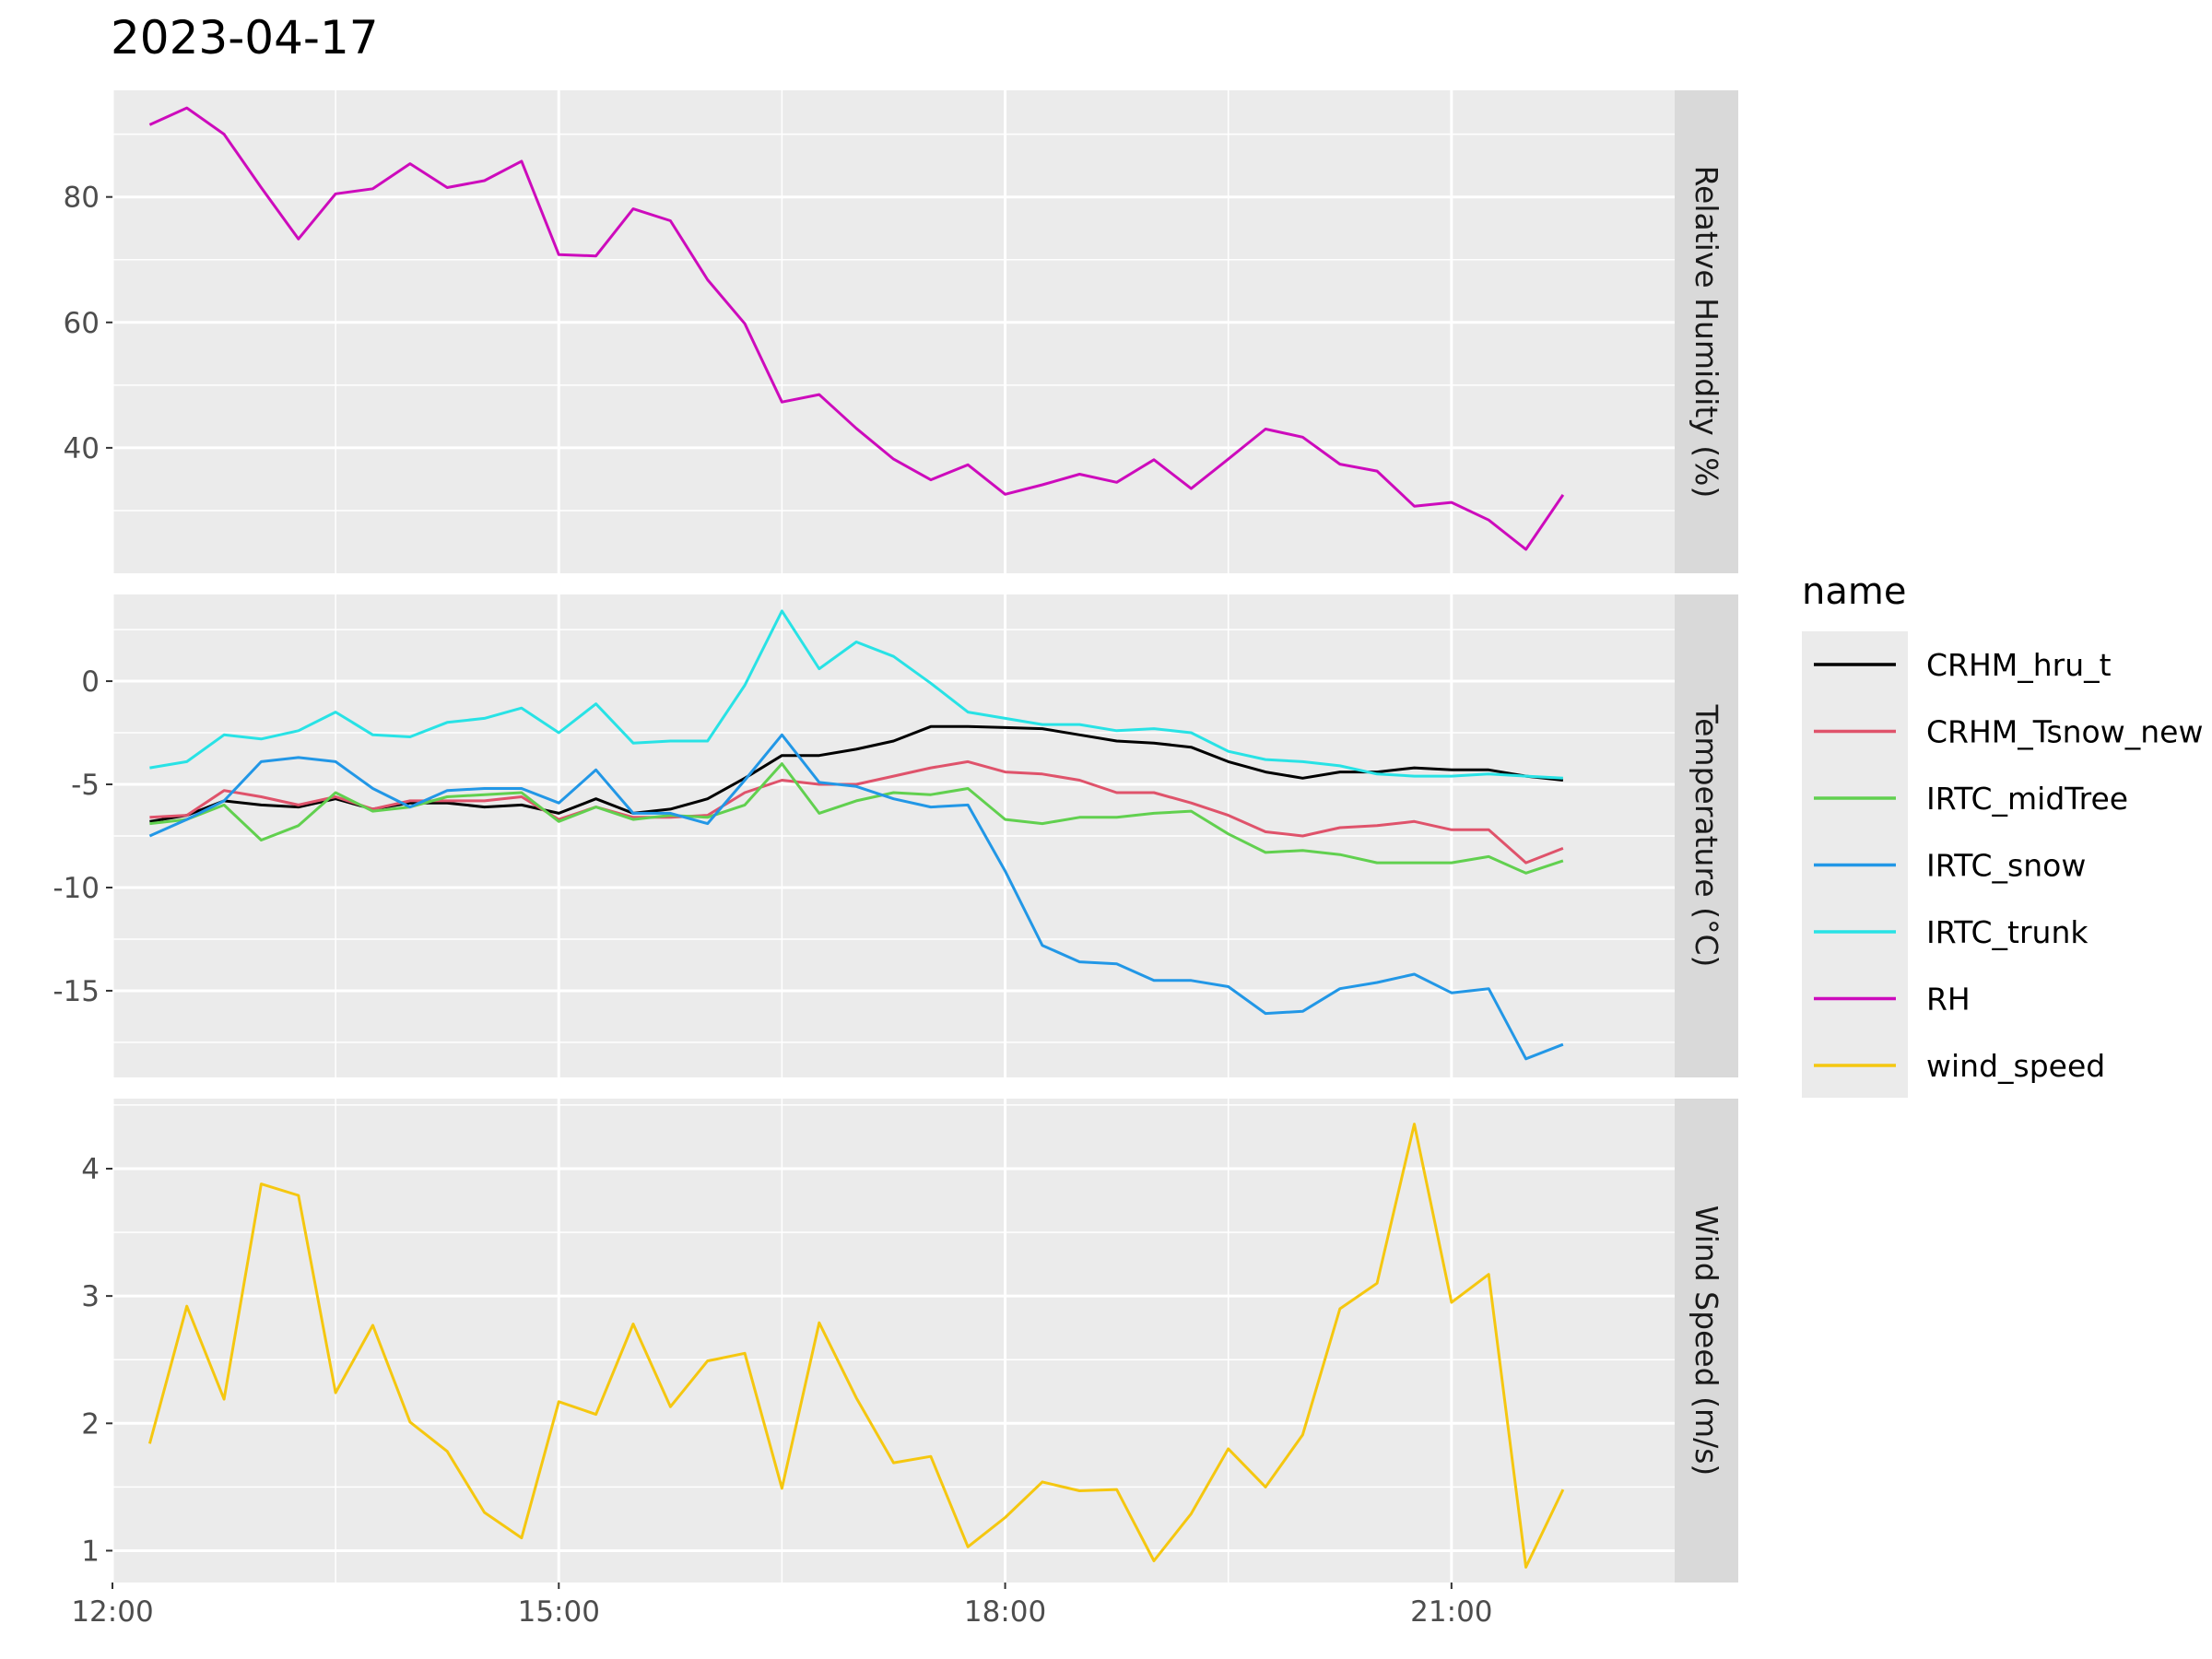  Describe the element at coordinates (856, 812) in the screenshot. I see `series-line-CRHM_Tsnow_new` at that location.